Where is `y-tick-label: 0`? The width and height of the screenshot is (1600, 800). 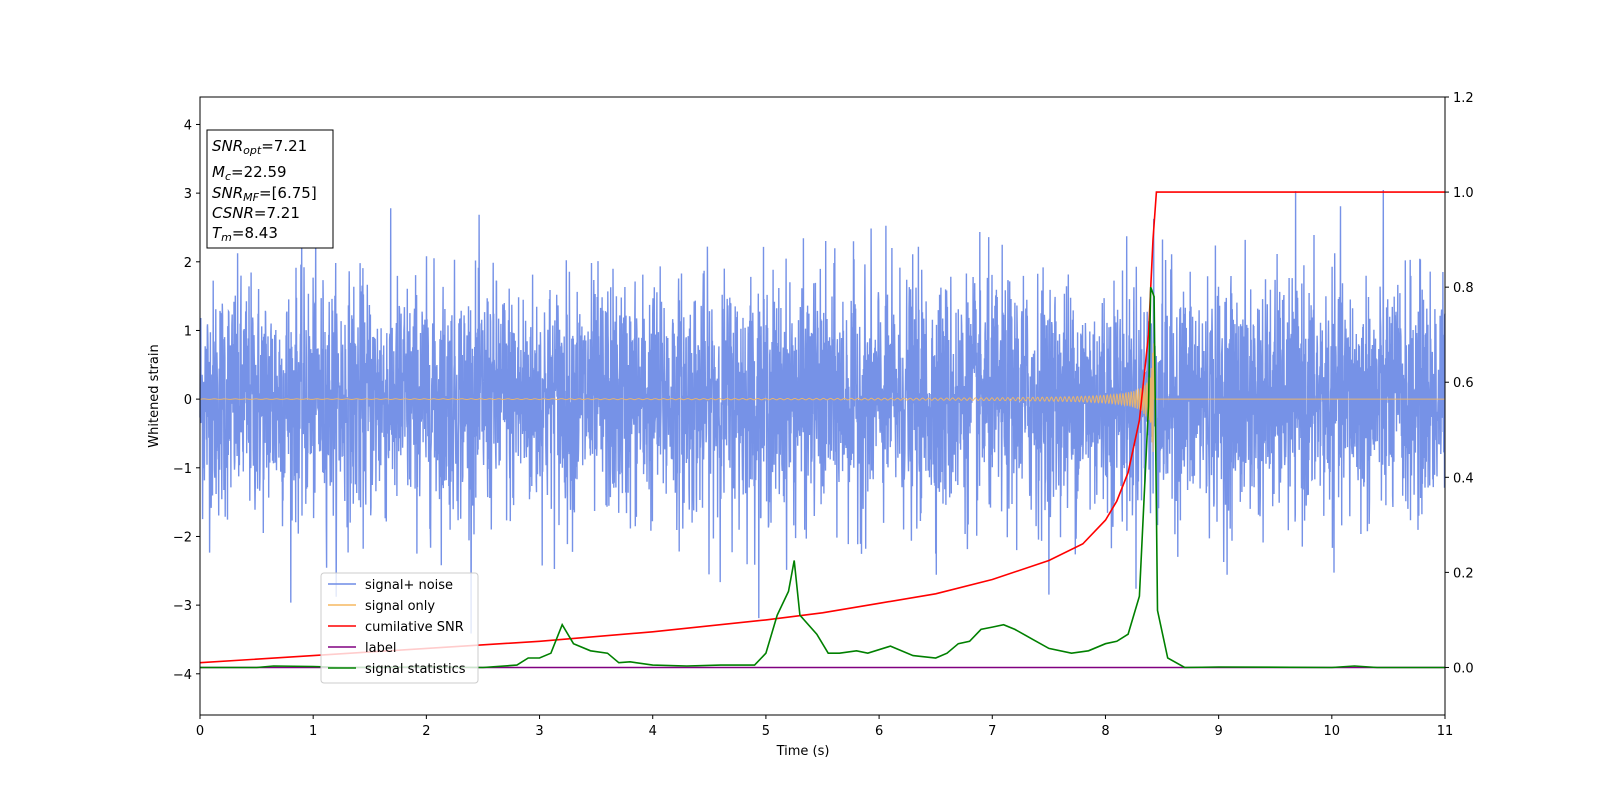 y-tick-label: 0 is located at coordinates (188, 400).